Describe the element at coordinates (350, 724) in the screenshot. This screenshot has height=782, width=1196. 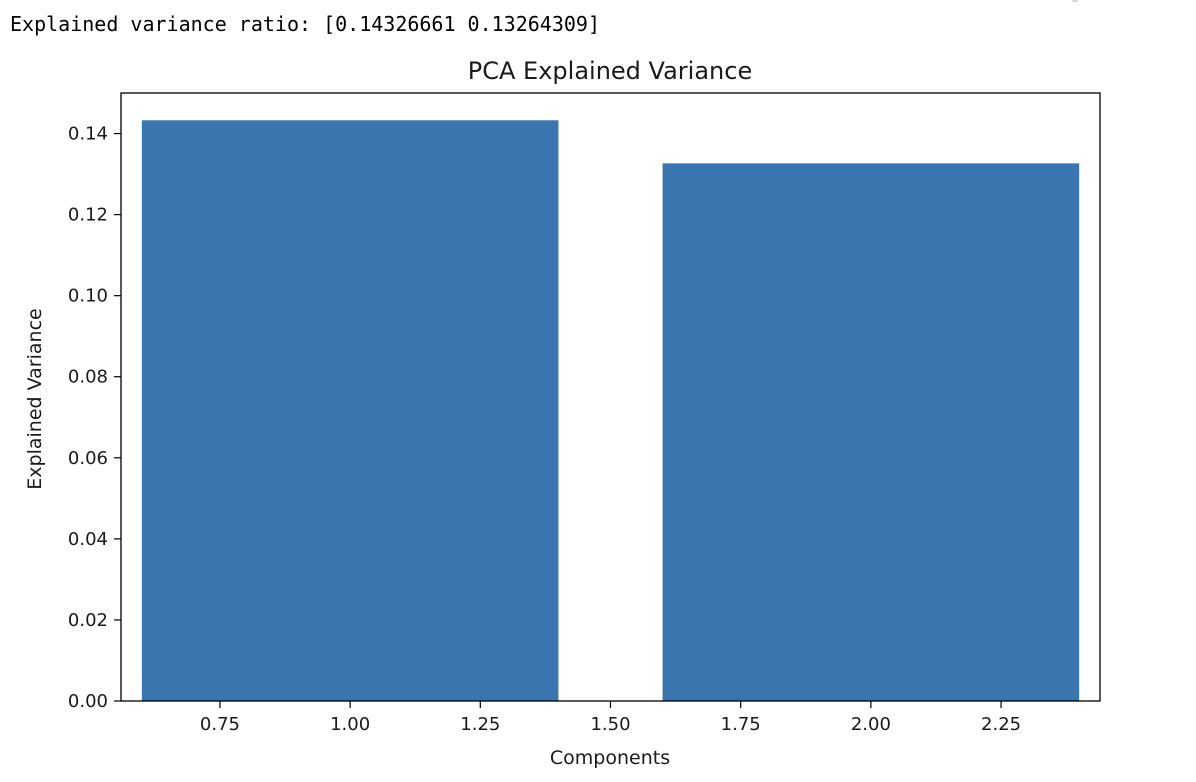
I see `x-tick-label: 1.00` at that location.